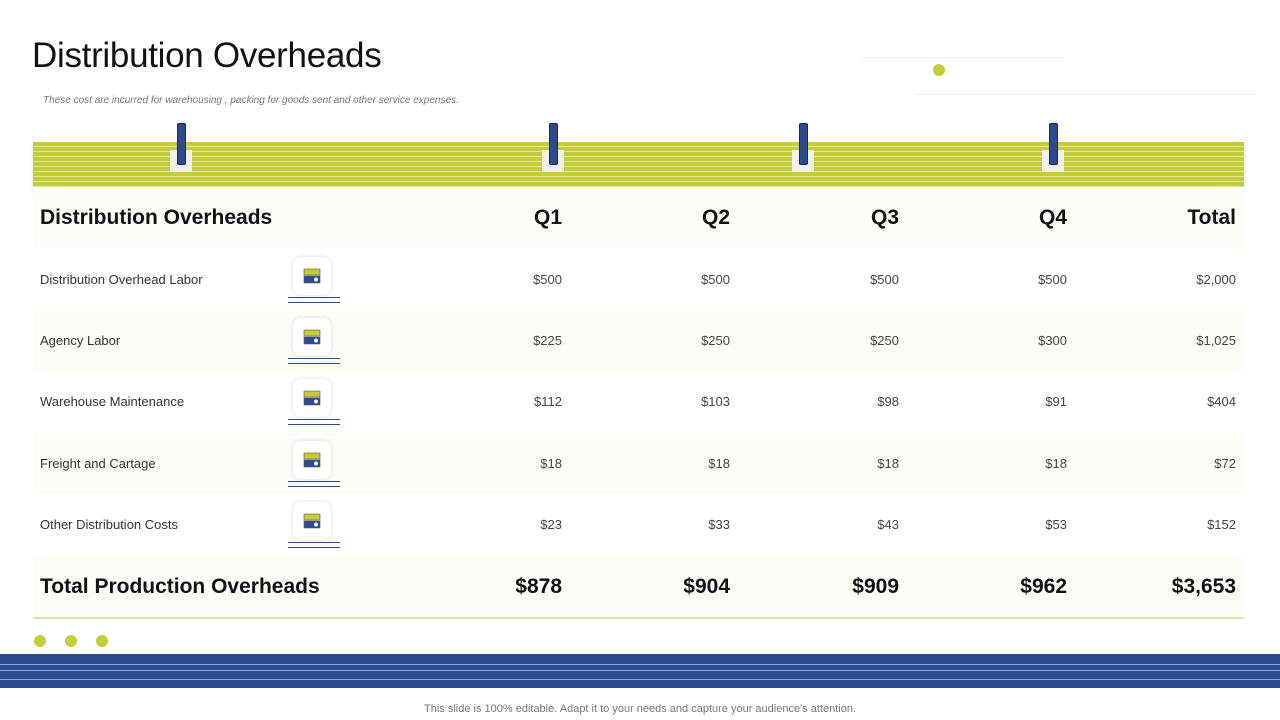 The image size is (1280, 720). Describe the element at coordinates (638, 463) in the screenshot. I see `table-row: Freight and Cartage $18 $18 $18 $18 $72` at that location.